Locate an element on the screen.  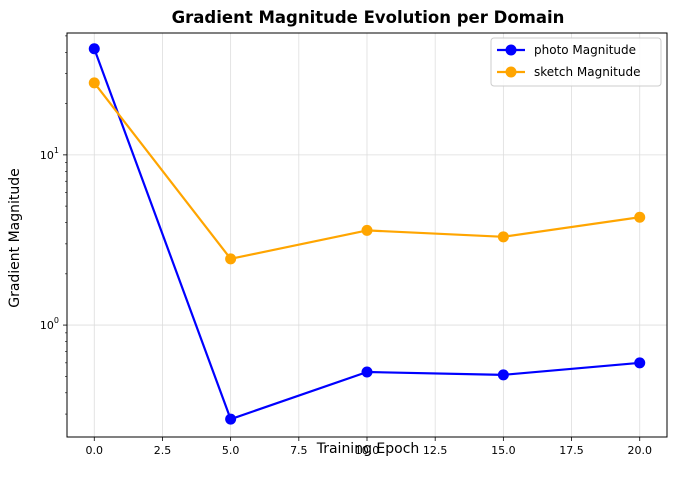
x-axis-title: Training Epoch is located at coordinates (368, 449).